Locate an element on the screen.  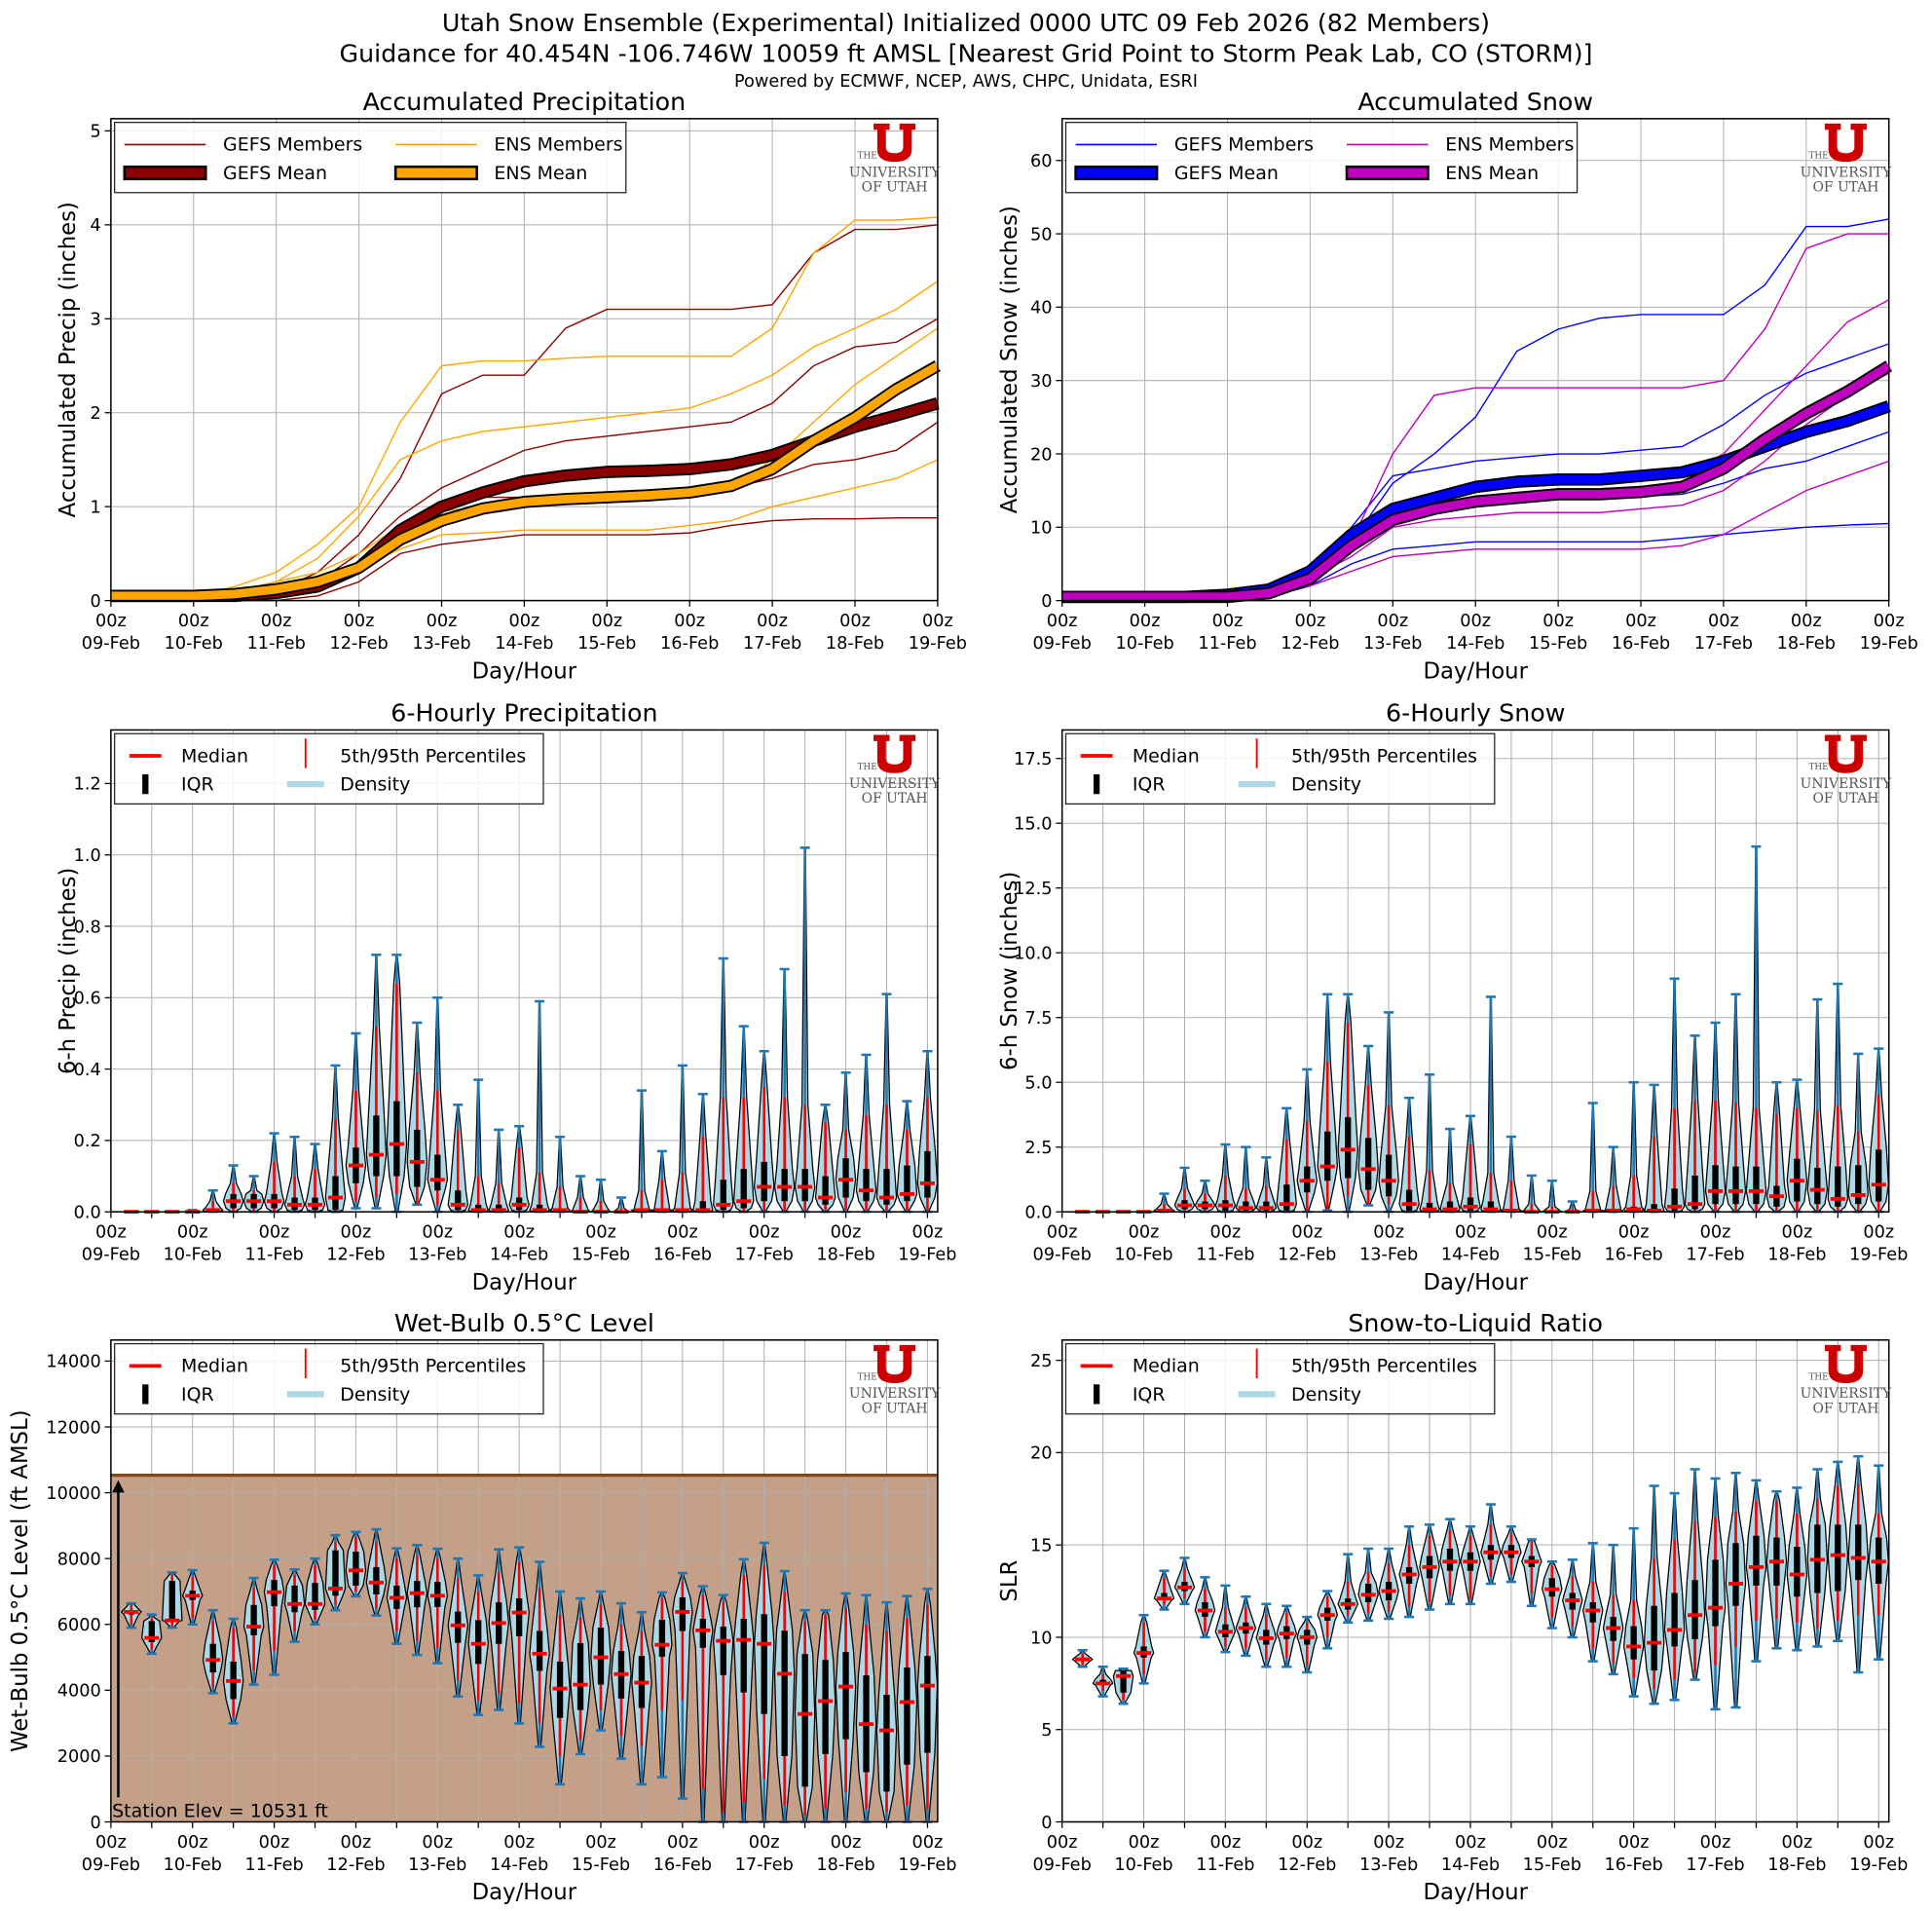
x-tick-date-label: 16-Feb is located at coordinates (1634, 1865).